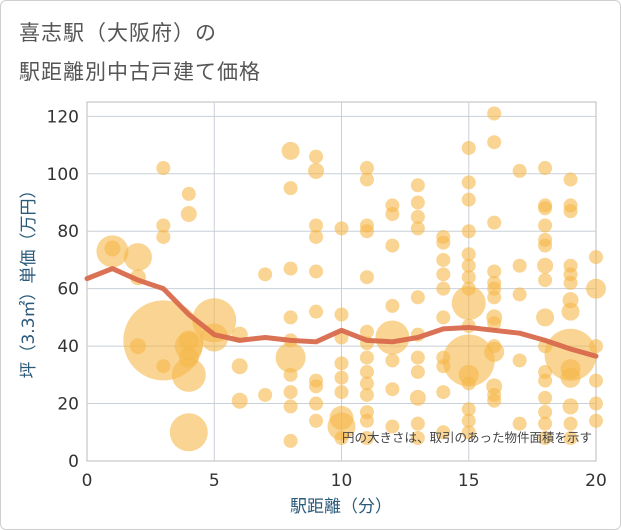 This screenshot has height=530, width=621. I want to click on y-tick-label: 0, so click(73, 462).